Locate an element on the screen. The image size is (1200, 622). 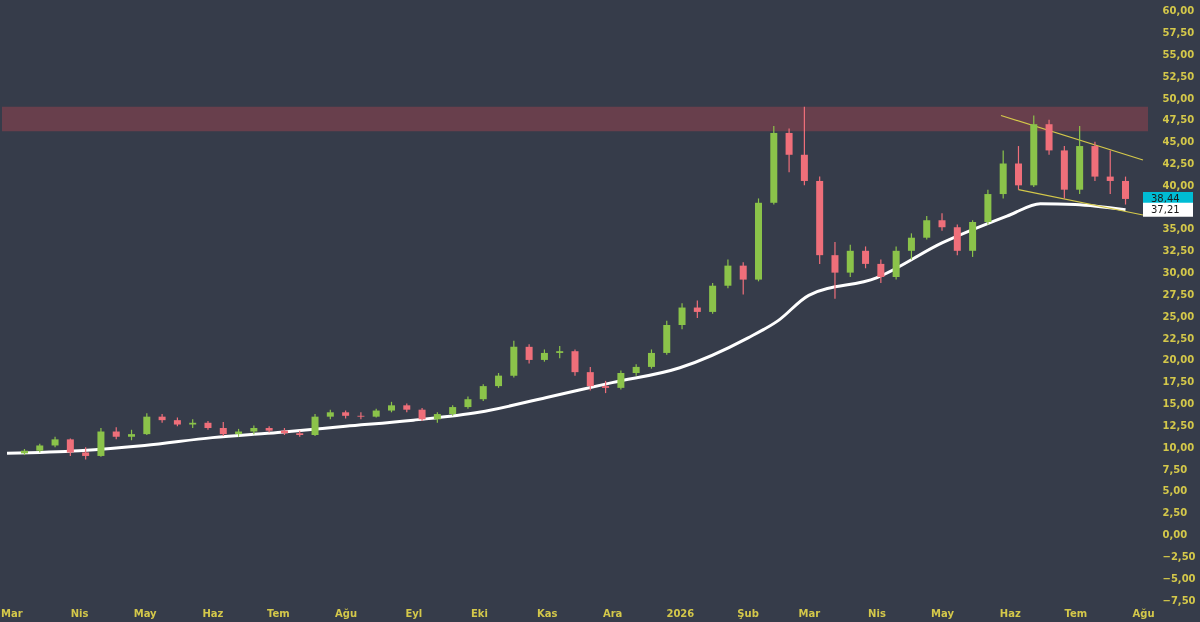
y-tick-label: 7,50 is located at coordinates (1175, 469).